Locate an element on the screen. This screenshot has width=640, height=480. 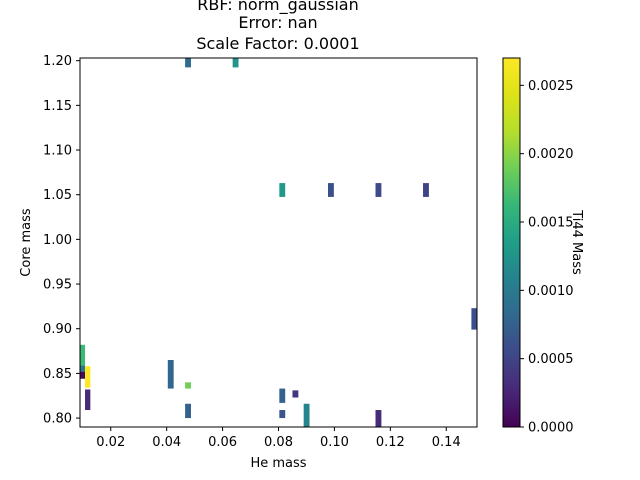
x-tick-label: 0.02 is located at coordinates (110, 442).